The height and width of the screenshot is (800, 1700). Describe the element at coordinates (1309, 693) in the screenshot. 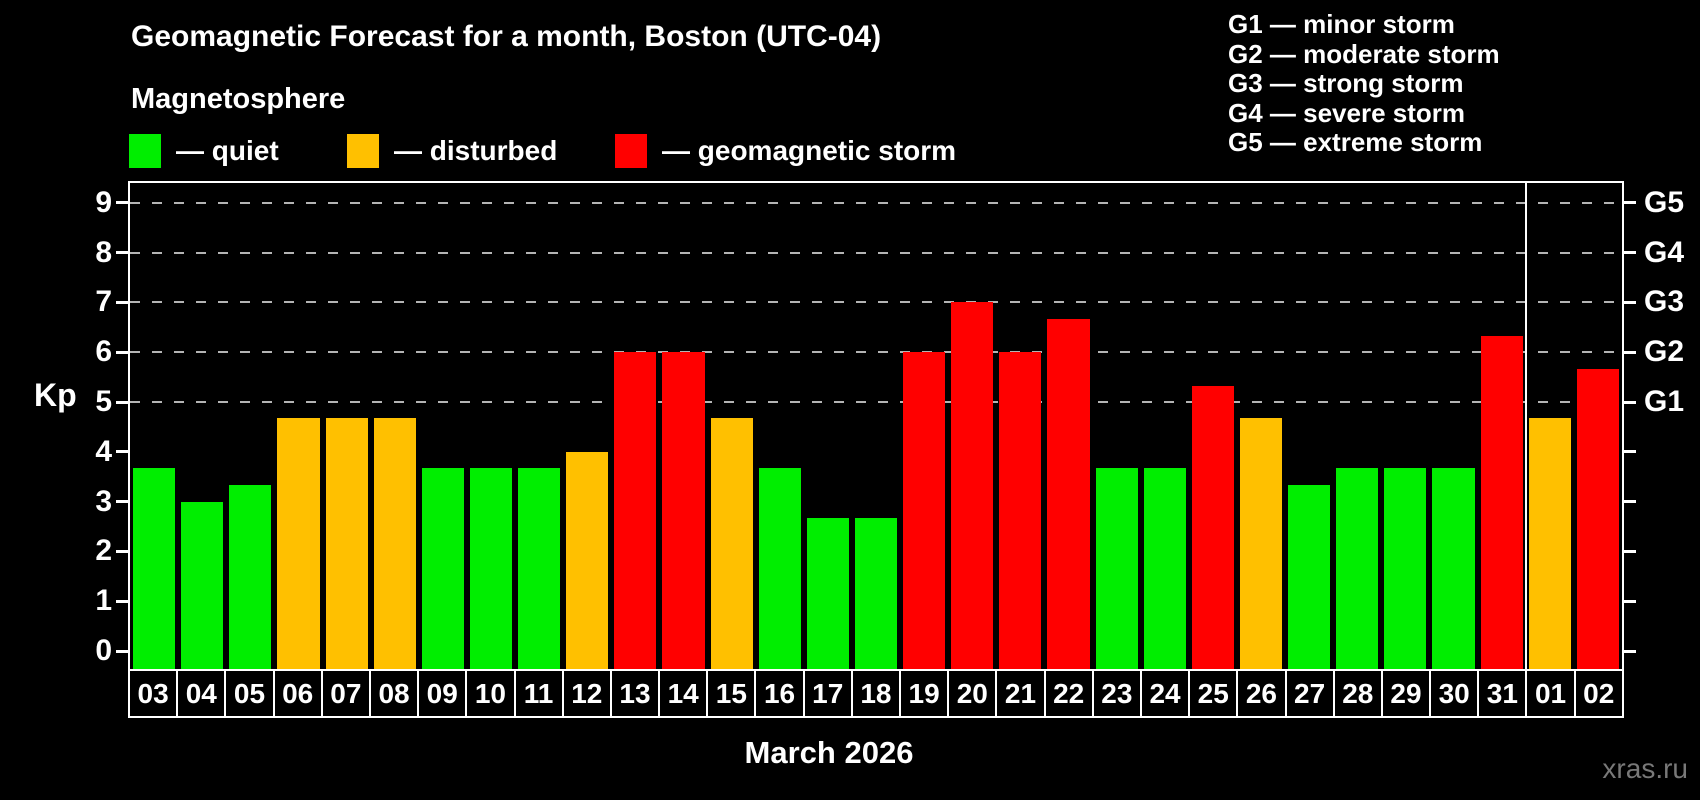

I see `date-cell-27: 27` at that location.